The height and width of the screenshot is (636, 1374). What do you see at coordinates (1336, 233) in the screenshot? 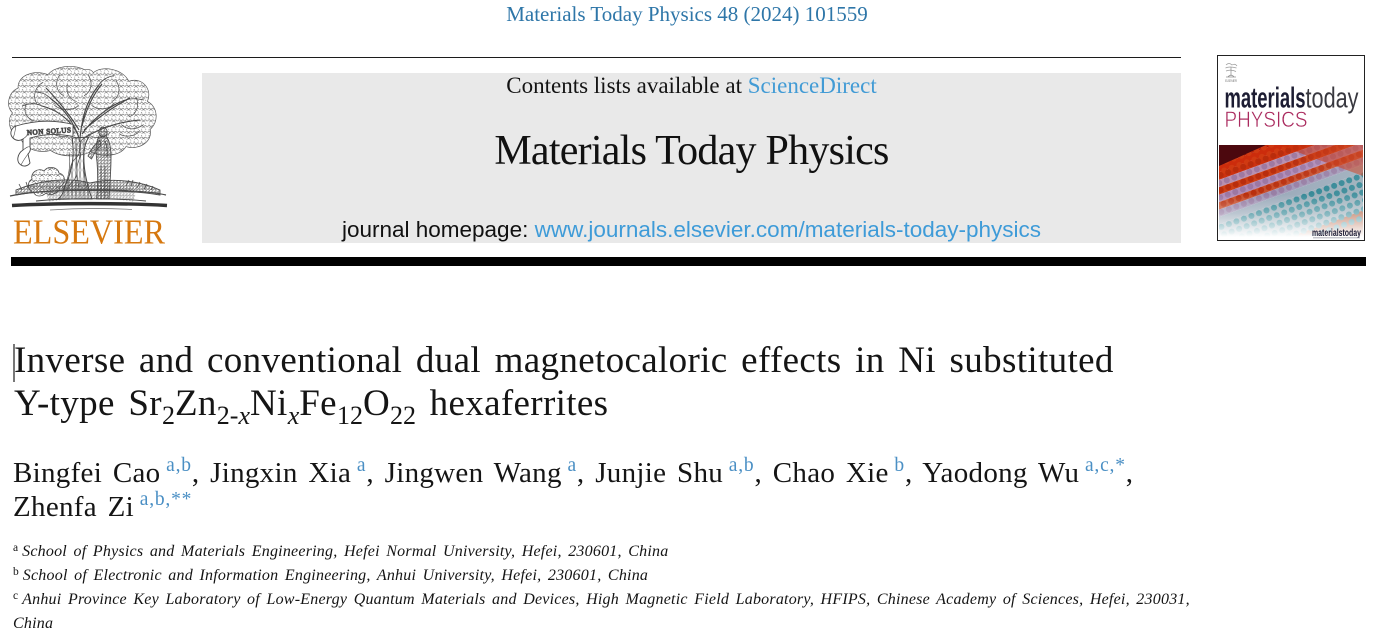
I see `svg-text: materialstoday` at bounding box center [1336, 233].